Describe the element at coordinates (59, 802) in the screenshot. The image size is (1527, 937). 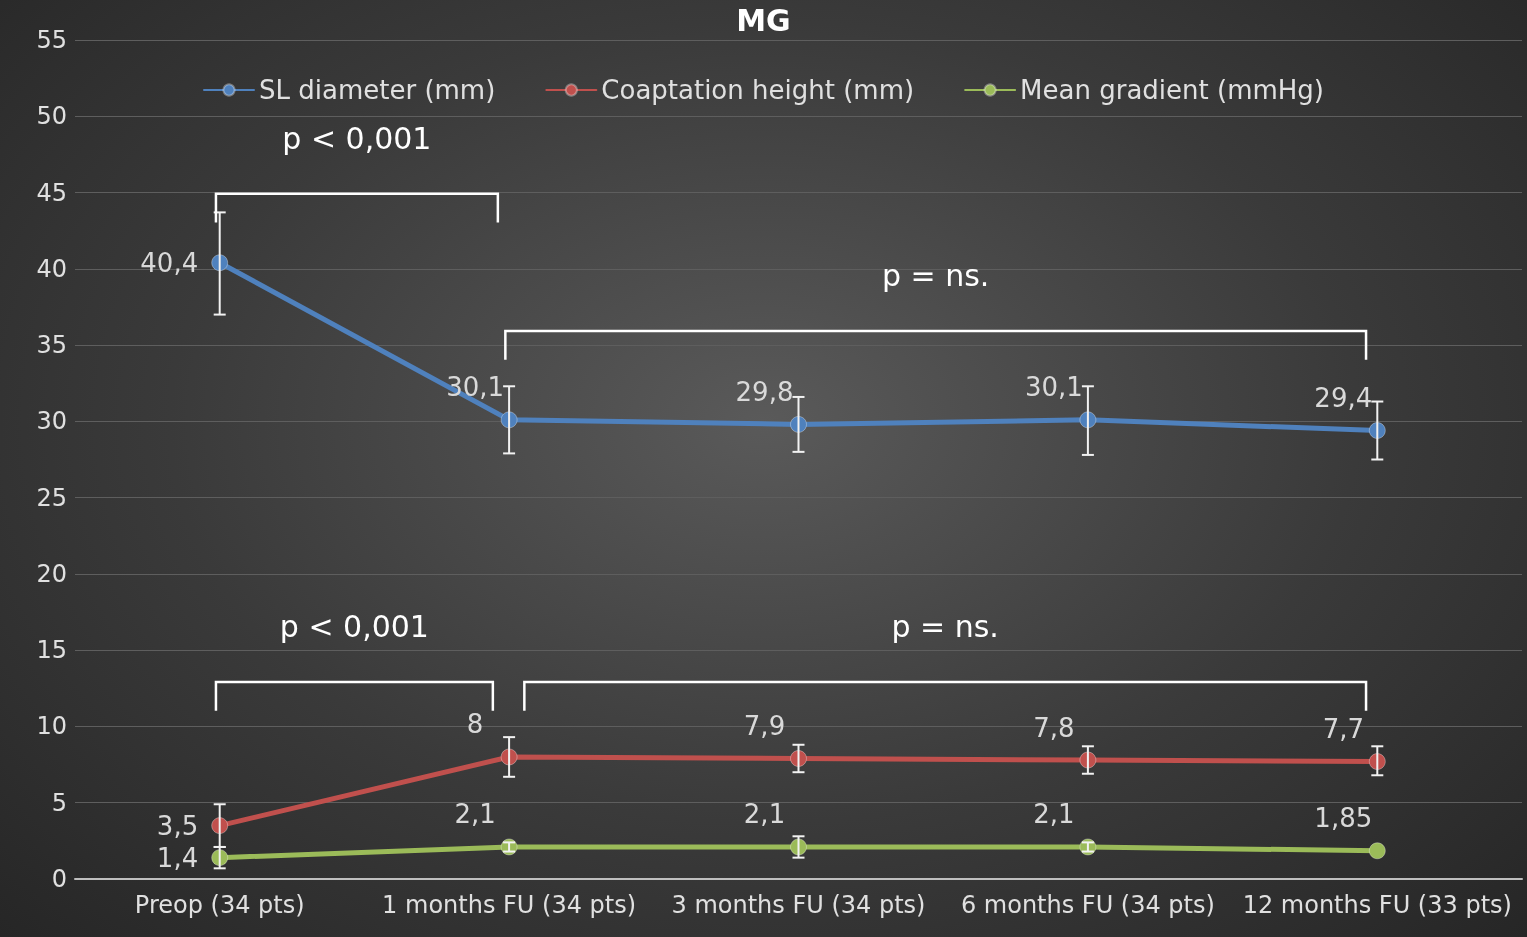
I see `y-tick-label: 5` at that location.